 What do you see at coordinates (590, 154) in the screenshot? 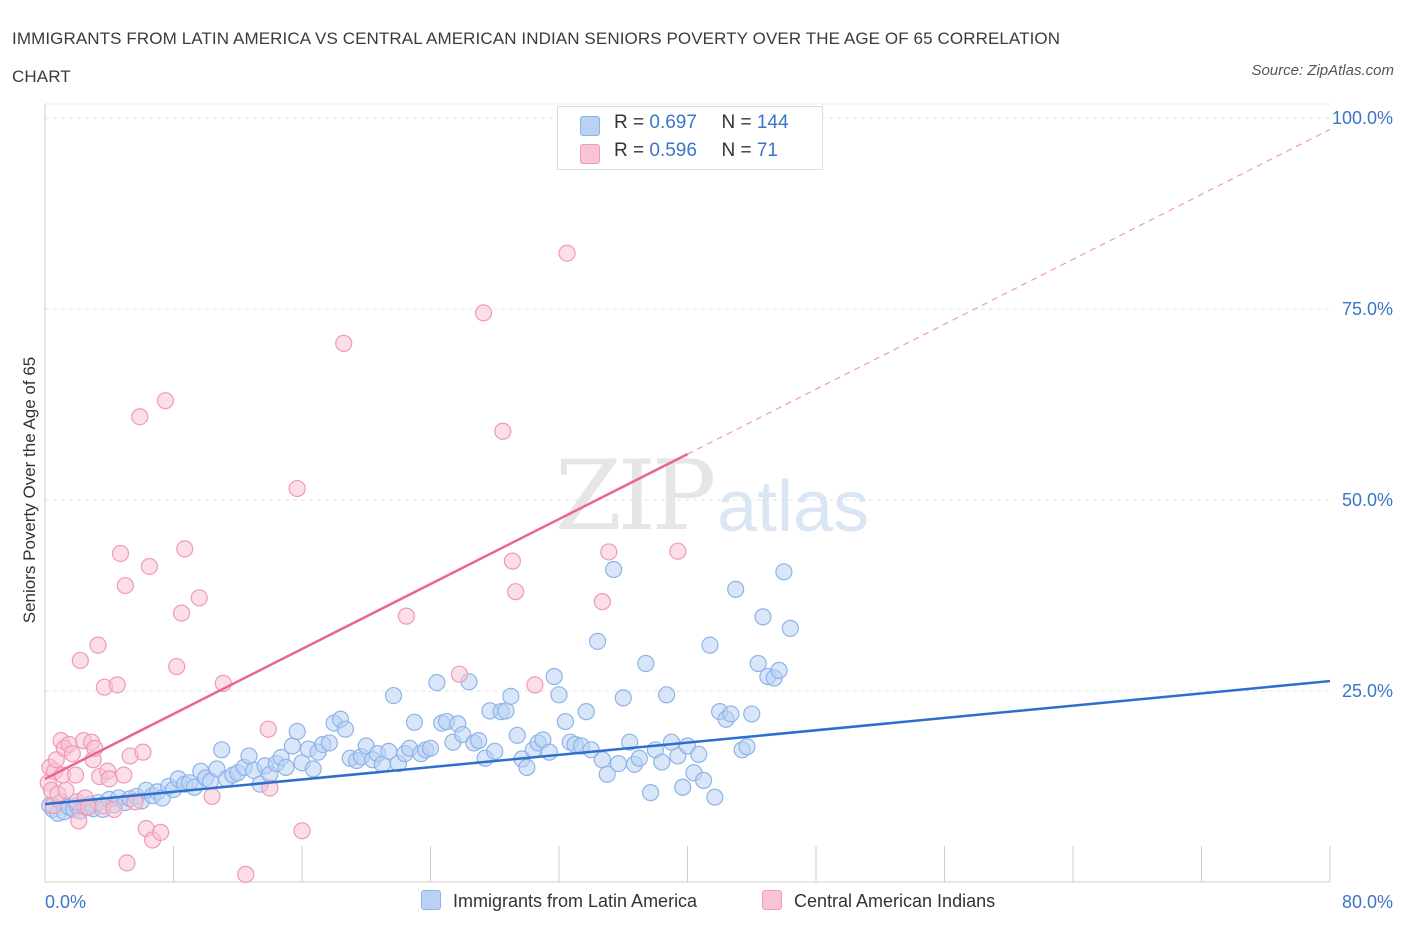
I see `legend-swatch-pink` at bounding box center [590, 154].